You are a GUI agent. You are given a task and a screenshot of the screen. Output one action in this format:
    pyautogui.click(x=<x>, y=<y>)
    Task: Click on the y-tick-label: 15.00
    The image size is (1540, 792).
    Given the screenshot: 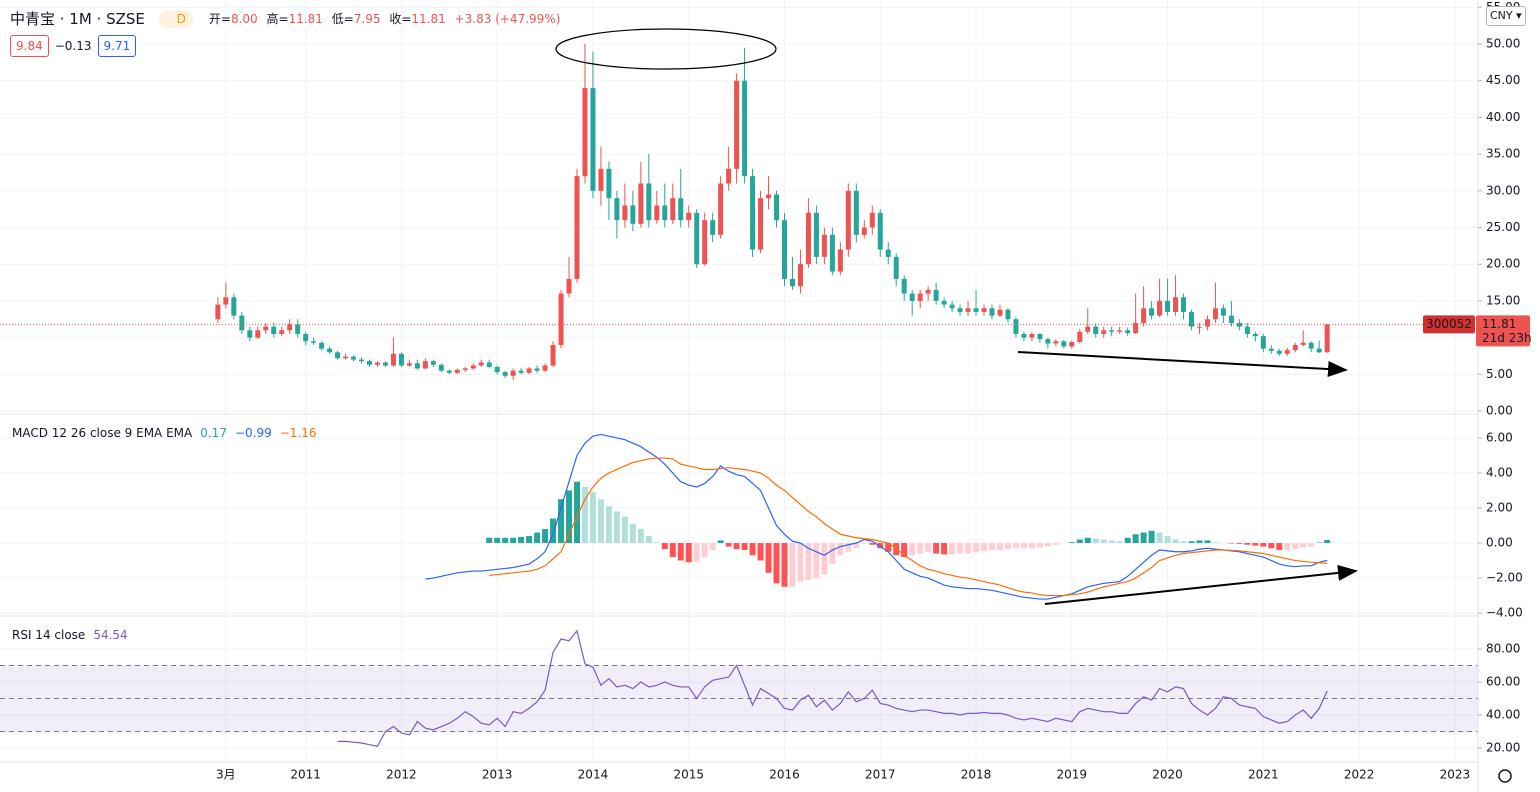 What is the action you would take?
    pyautogui.click(x=1503, y=300)
    